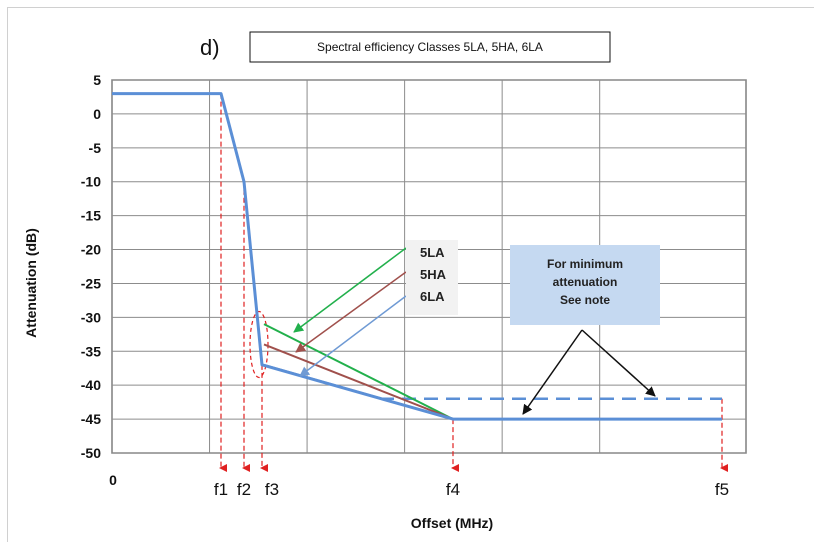  Describe the element at coordinates (618, 363) in the screenshot. I see `note-arrow-dashed-line` at that location.